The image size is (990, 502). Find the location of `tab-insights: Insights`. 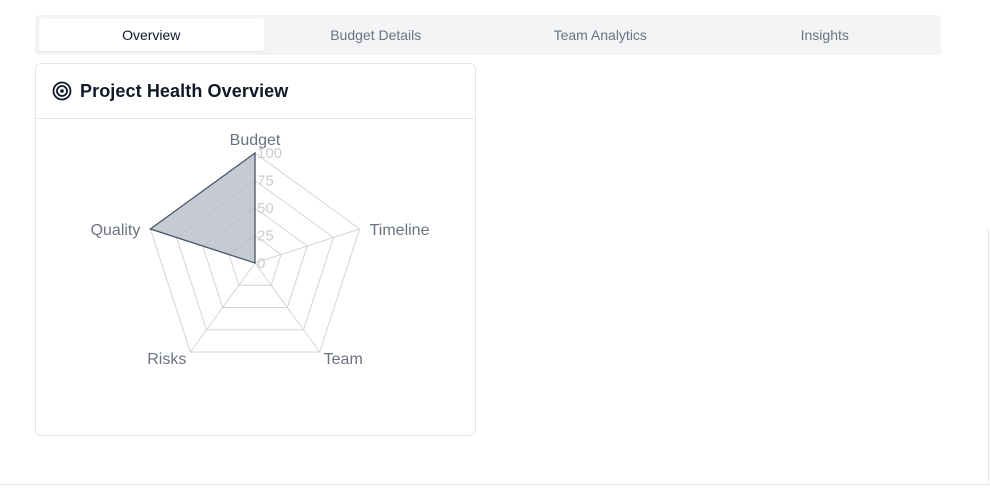

tab-insights: Insights is located at coordinates (824, 35).